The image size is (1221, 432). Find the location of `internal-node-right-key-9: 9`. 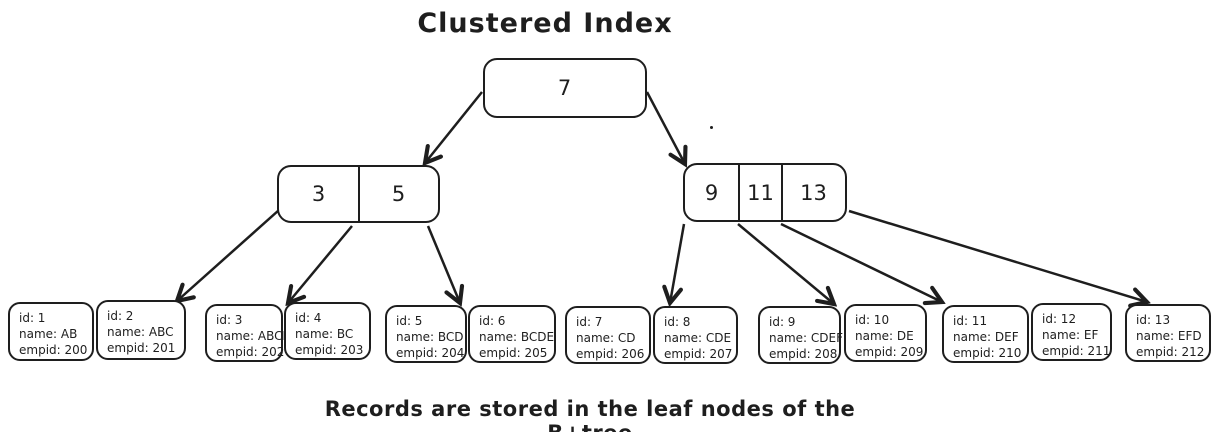

internal-node-right-key-9: 9 is located at coordinates (711, 192).